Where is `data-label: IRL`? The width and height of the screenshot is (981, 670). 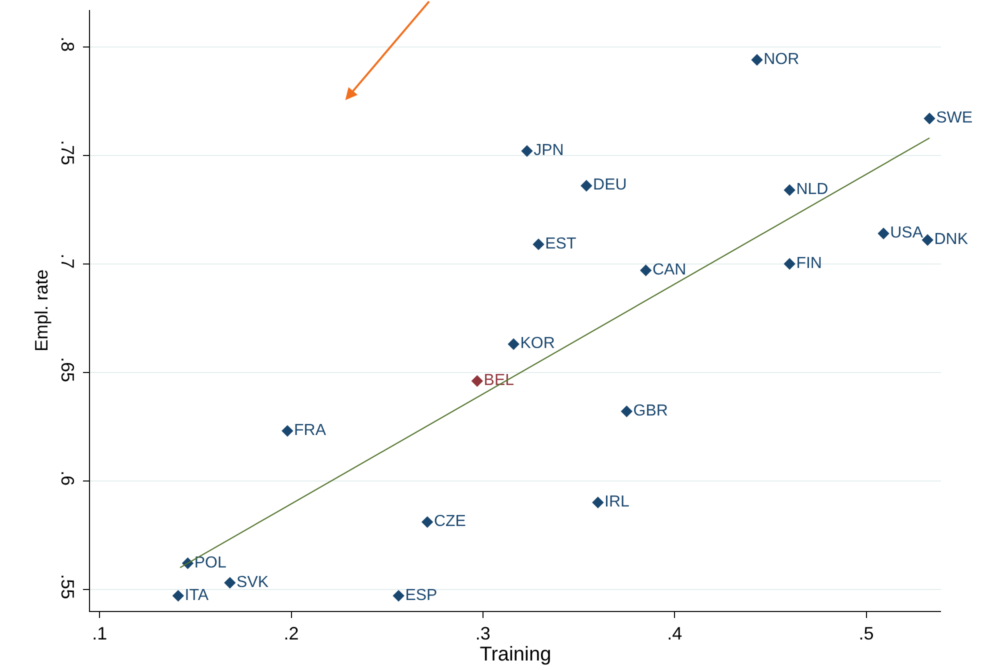 data-label: IRL is located at coordinates (617, 502).